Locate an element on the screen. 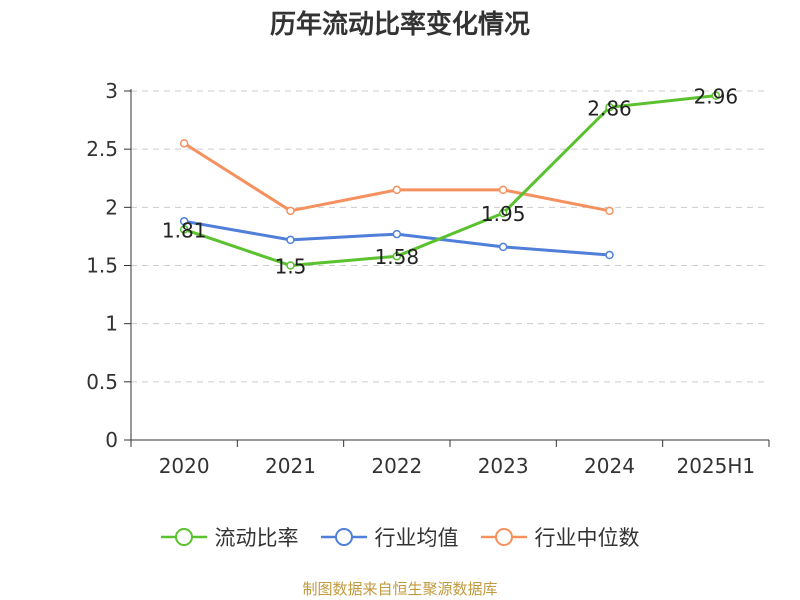 This screenshot has width=800, height=600. data-label: 1.58 is located at coordinates (397, 257).